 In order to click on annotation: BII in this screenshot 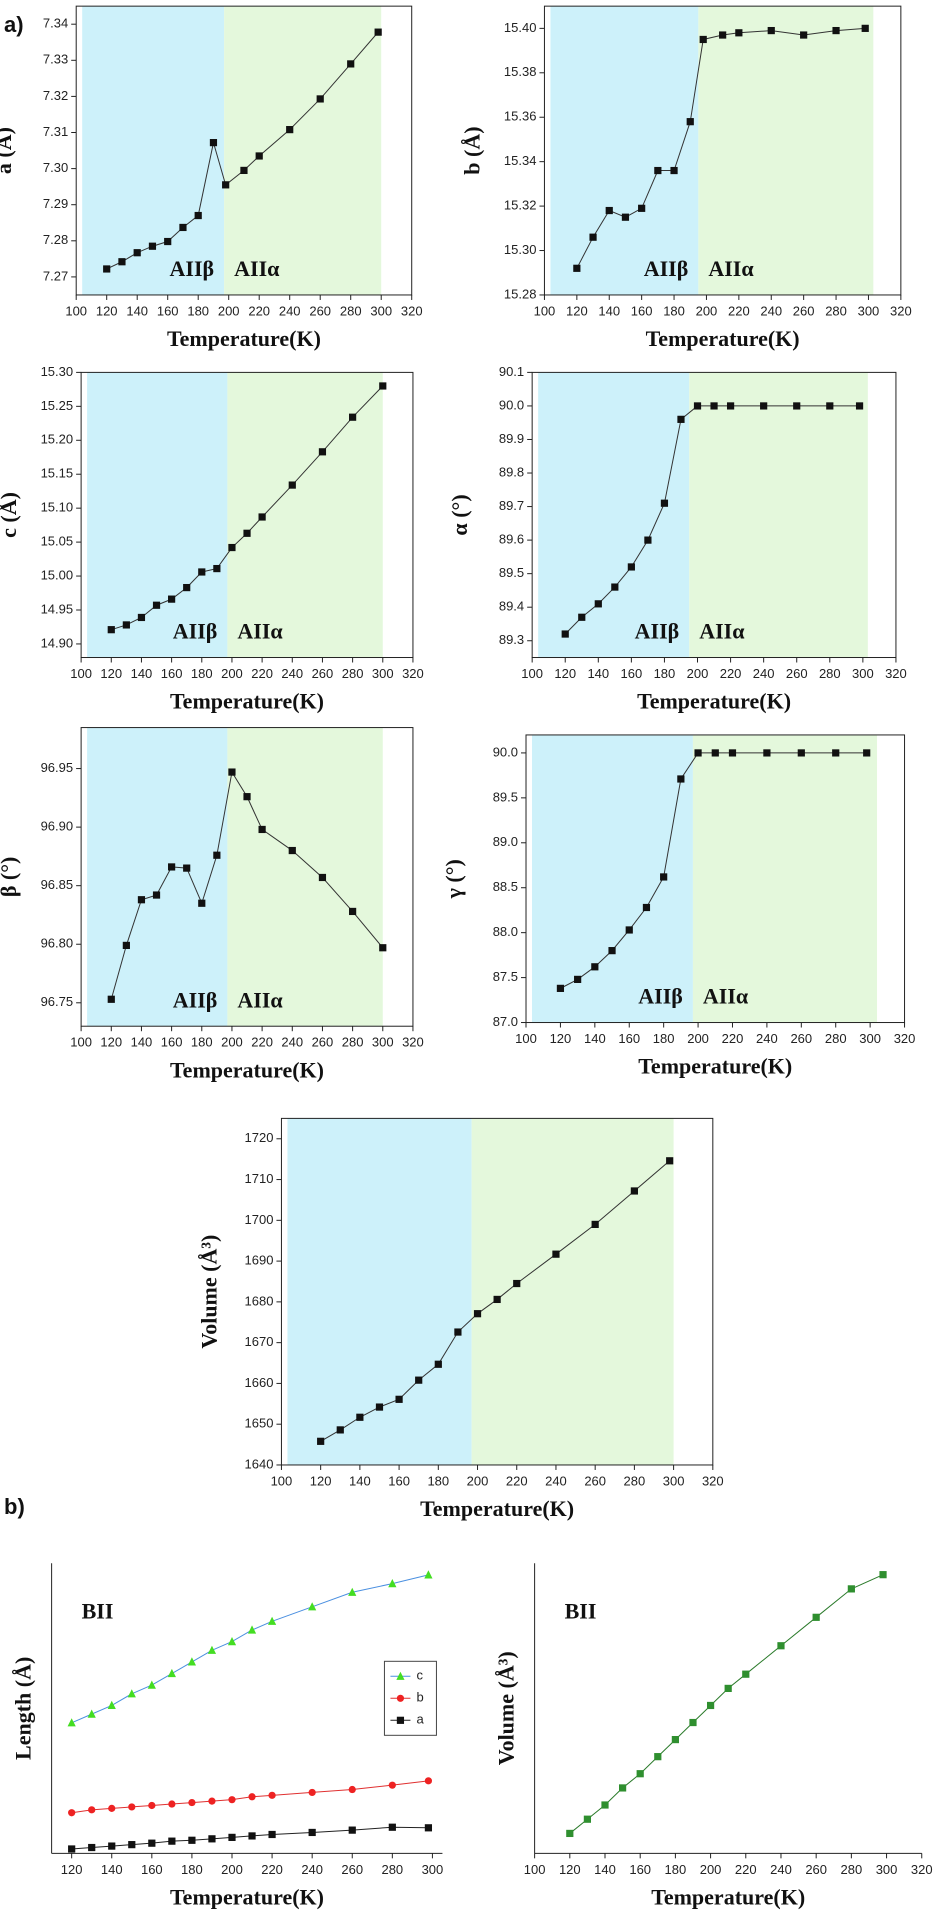, I will do `click(581, 1610)`.